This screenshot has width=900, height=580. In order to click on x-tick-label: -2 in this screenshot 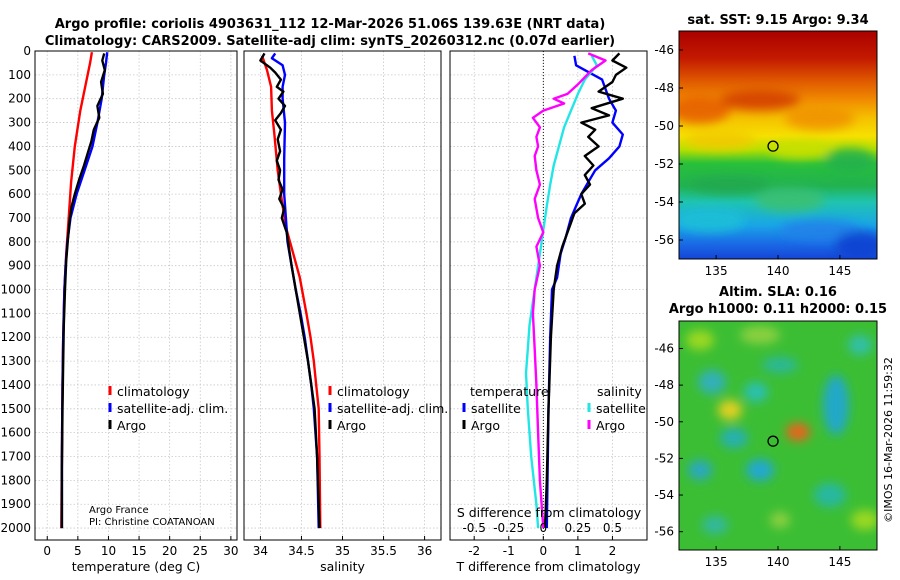, I will do `click(474, 551)`.